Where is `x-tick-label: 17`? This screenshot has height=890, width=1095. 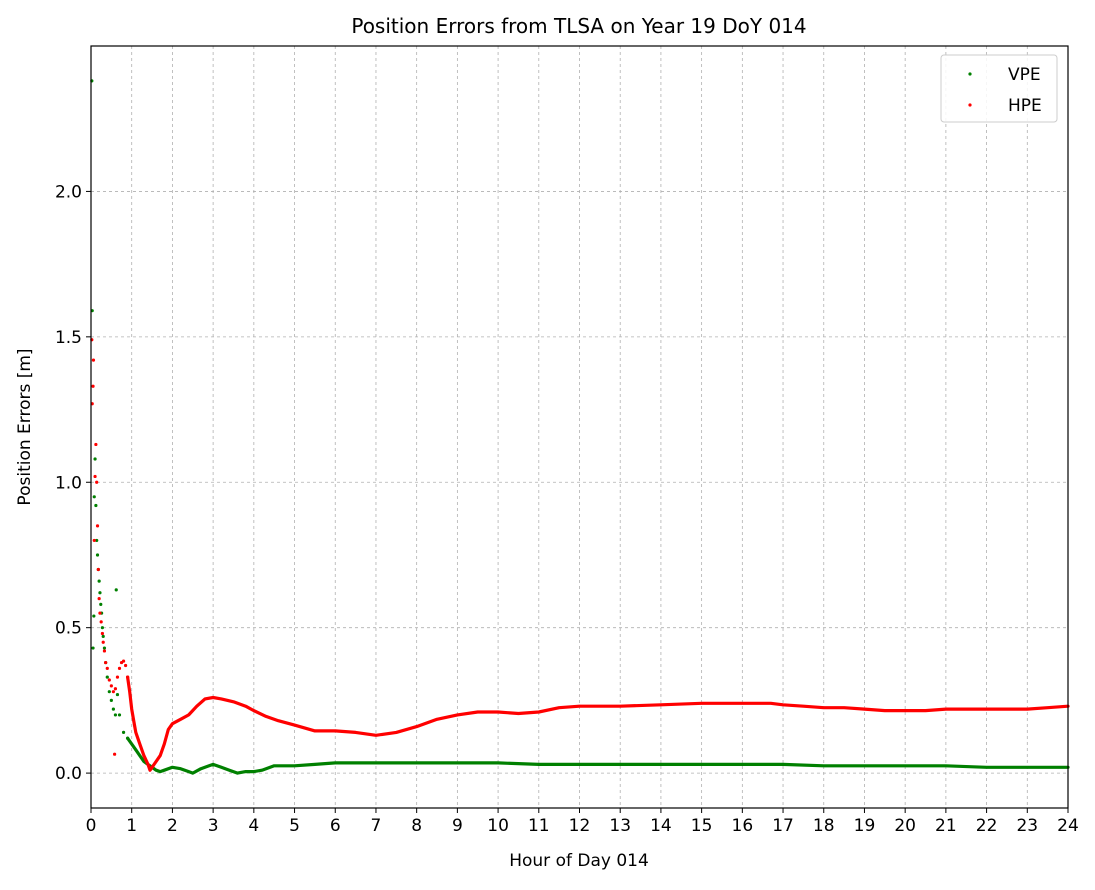 x-tick-label: 17 is located at coordinates (783, 826).